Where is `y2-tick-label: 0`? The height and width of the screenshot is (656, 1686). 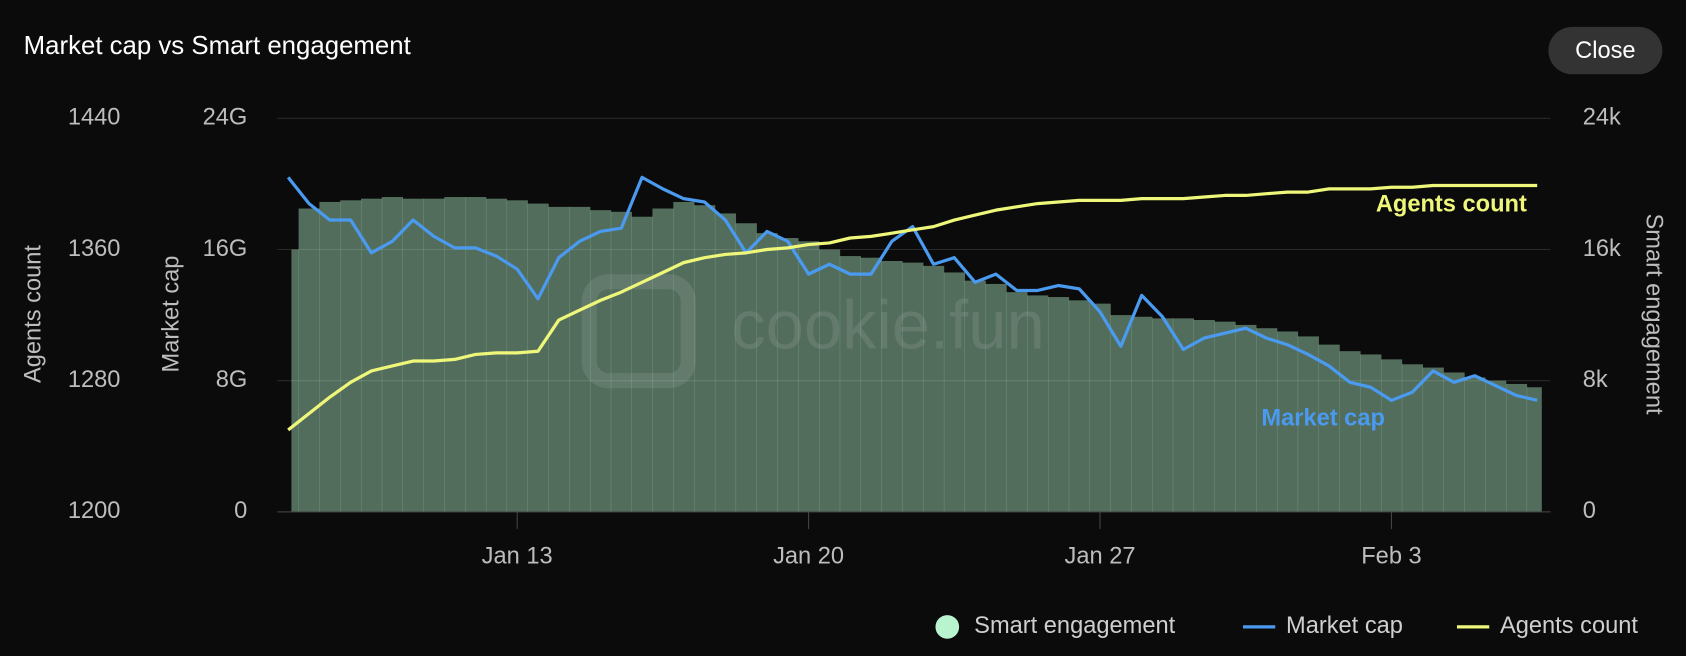
y2-tick-label: 0 is located at coordinates (1589, 511).